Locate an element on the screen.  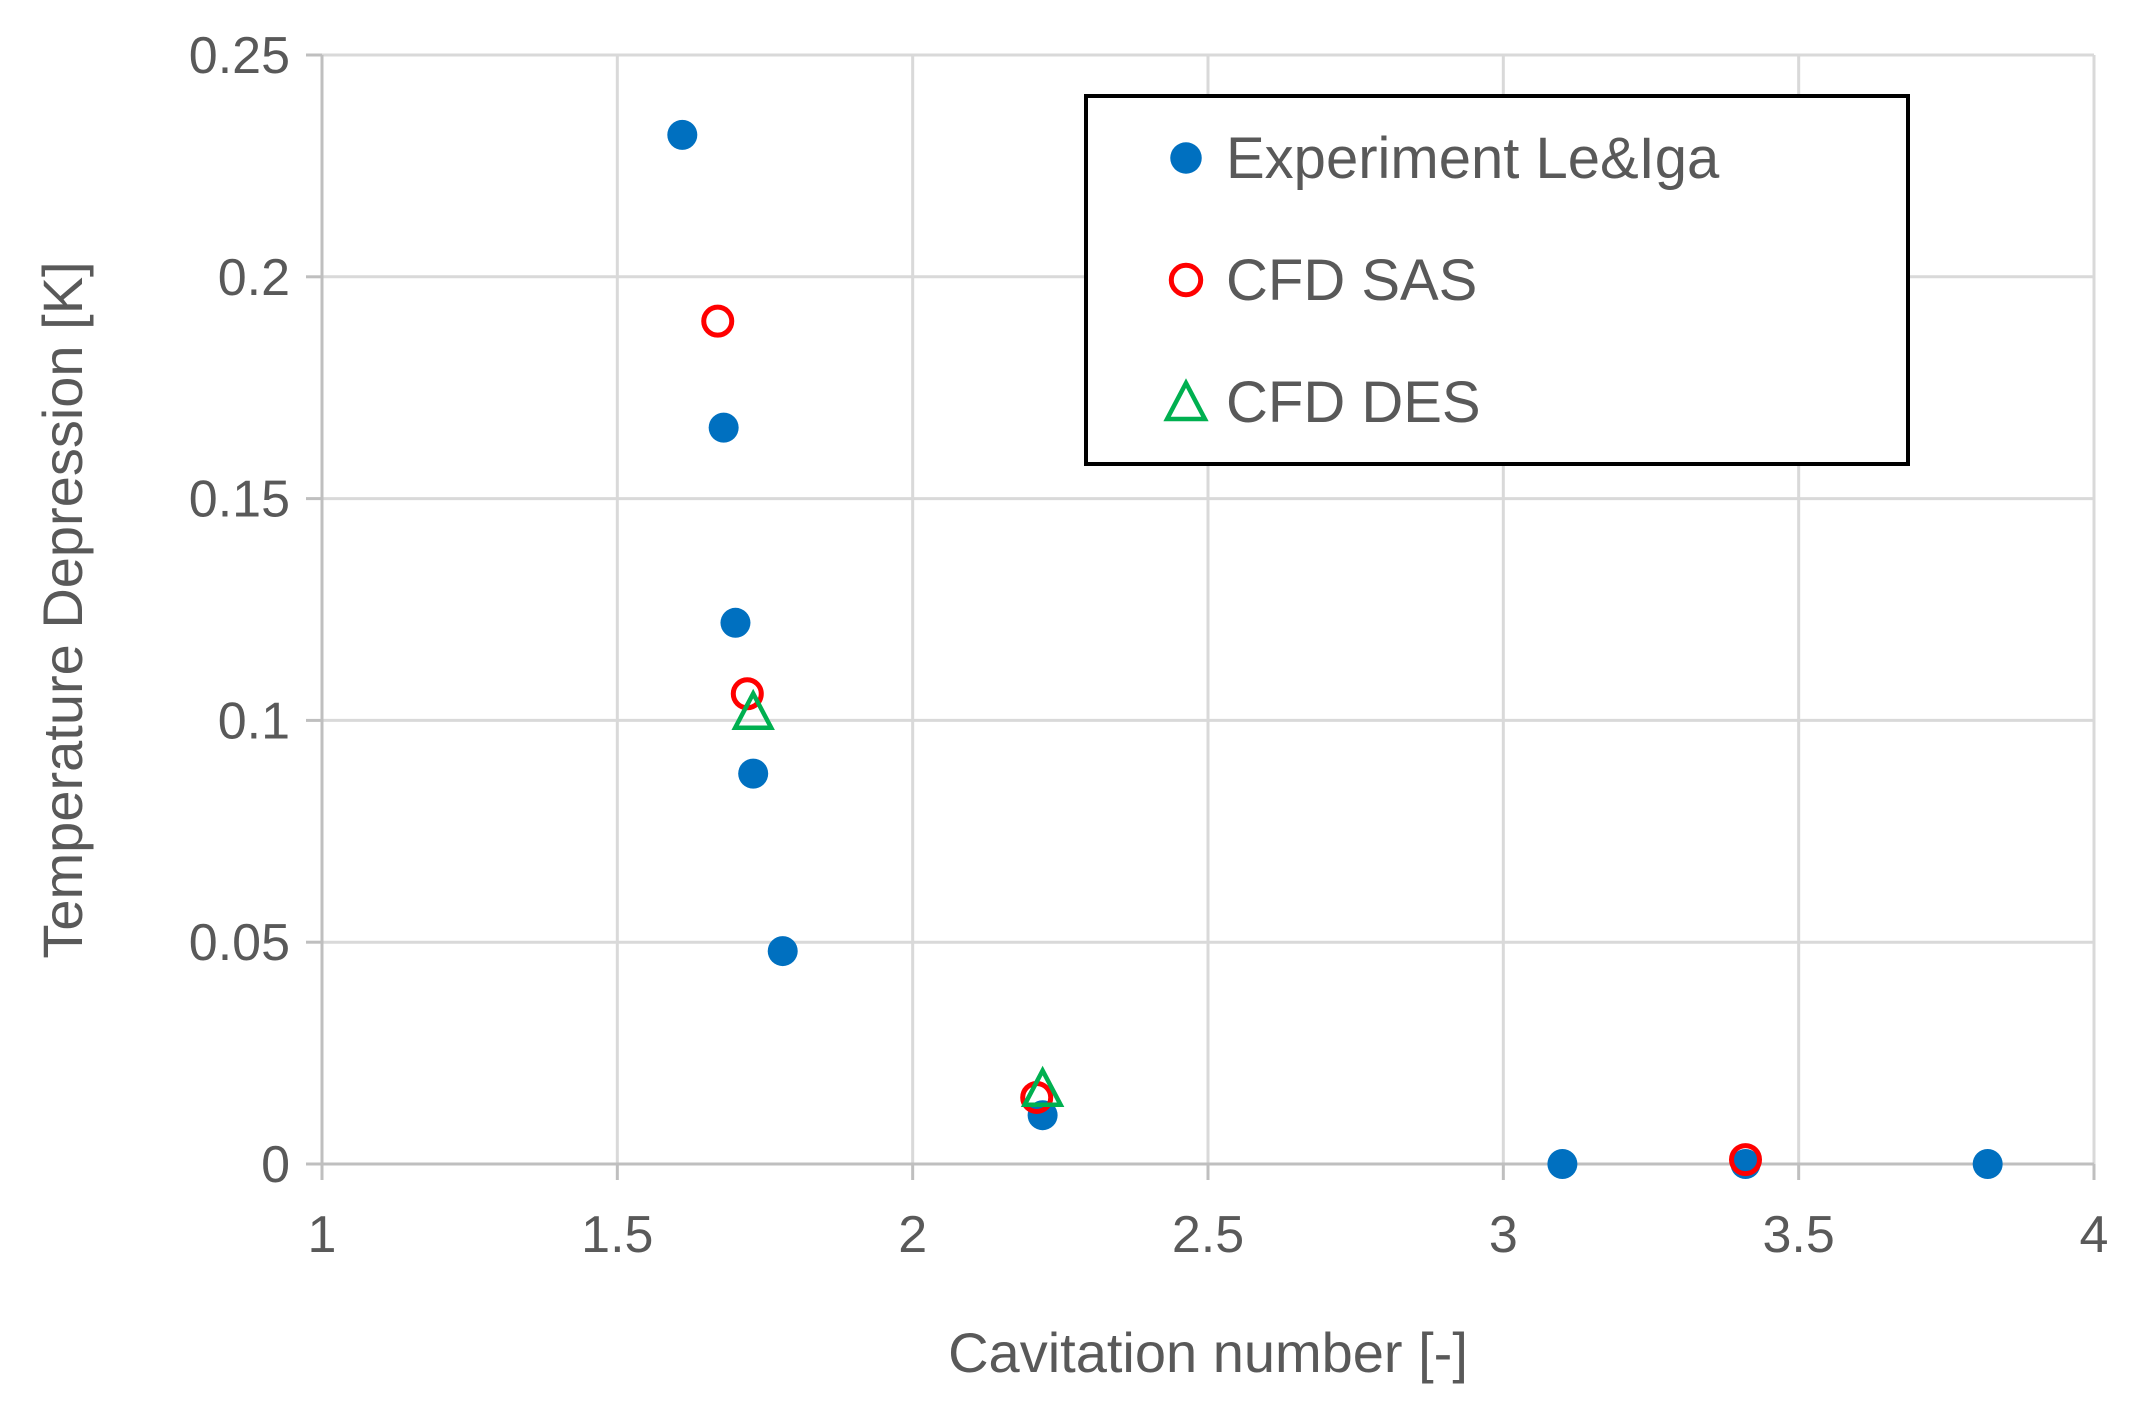
y-tick-label: 0.1 is located at coordinates (254, 721).